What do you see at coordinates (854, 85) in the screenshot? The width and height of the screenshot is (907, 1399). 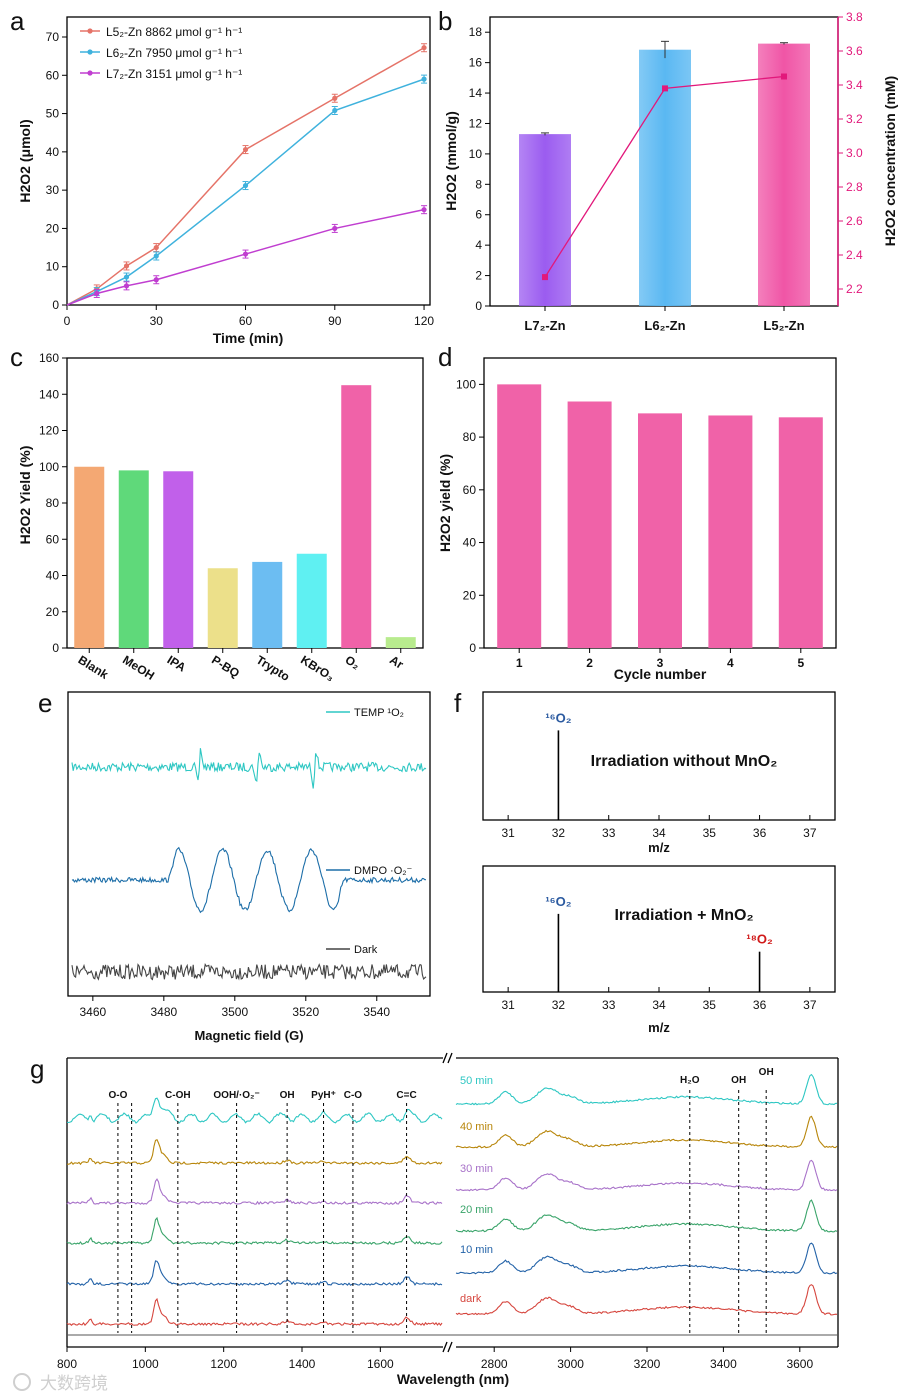 I see `y2-tick-label: 3.4` at bounding box center [854, 85].